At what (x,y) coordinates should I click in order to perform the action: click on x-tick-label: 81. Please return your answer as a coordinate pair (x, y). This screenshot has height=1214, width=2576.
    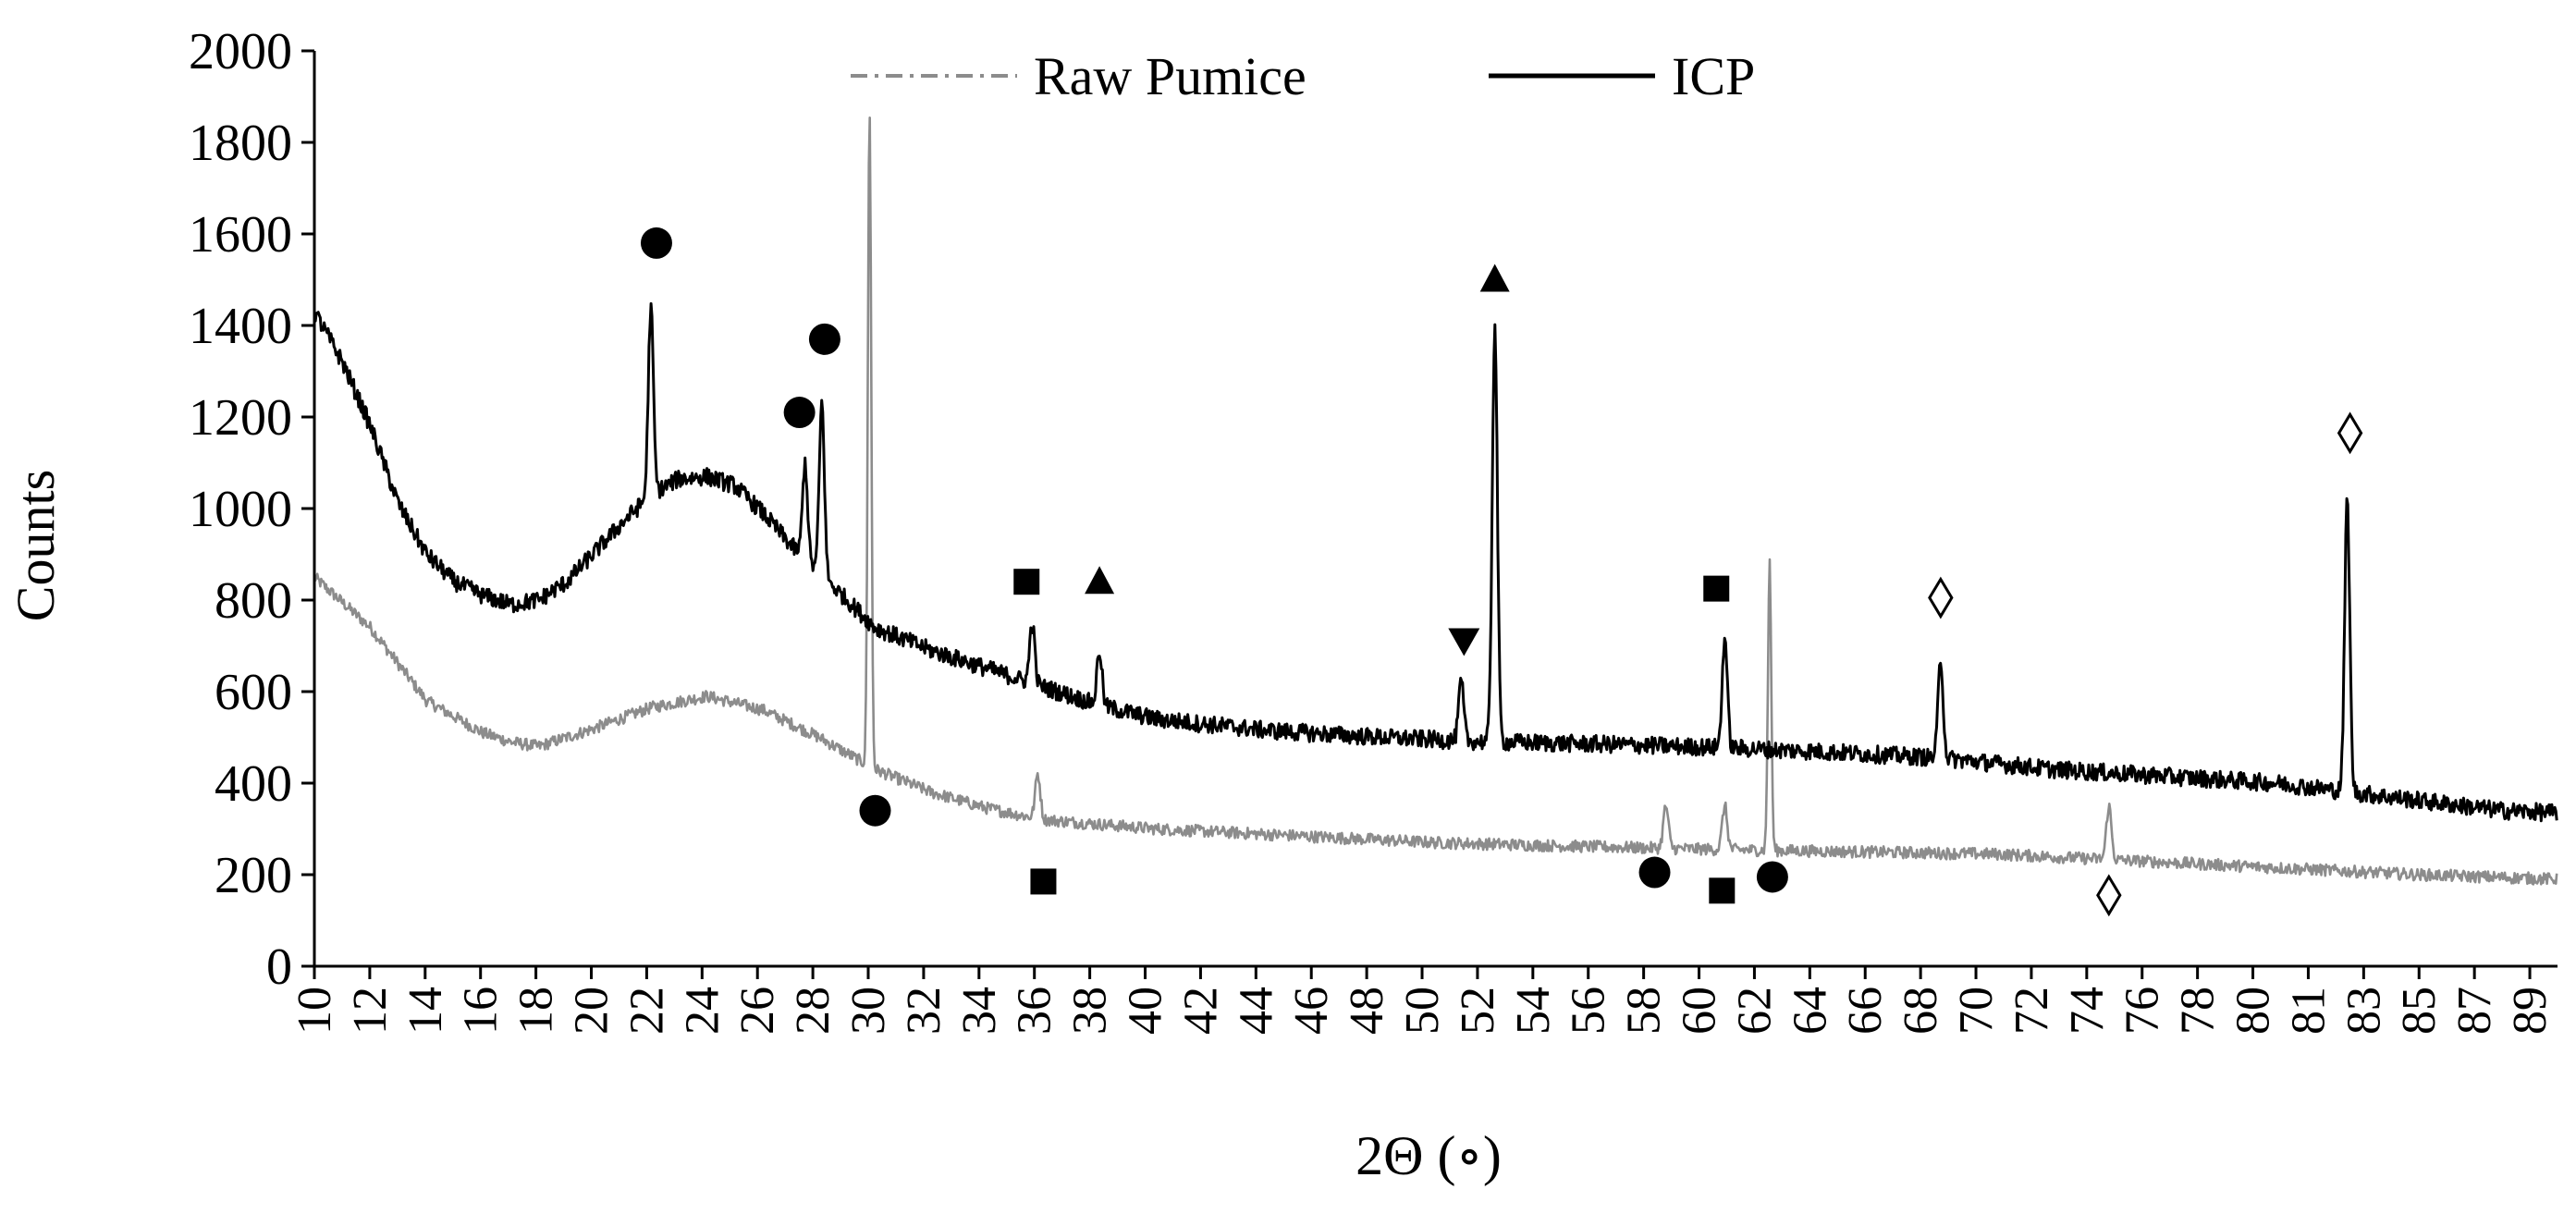
    Looking at the image, I should click on (2309, 1011).